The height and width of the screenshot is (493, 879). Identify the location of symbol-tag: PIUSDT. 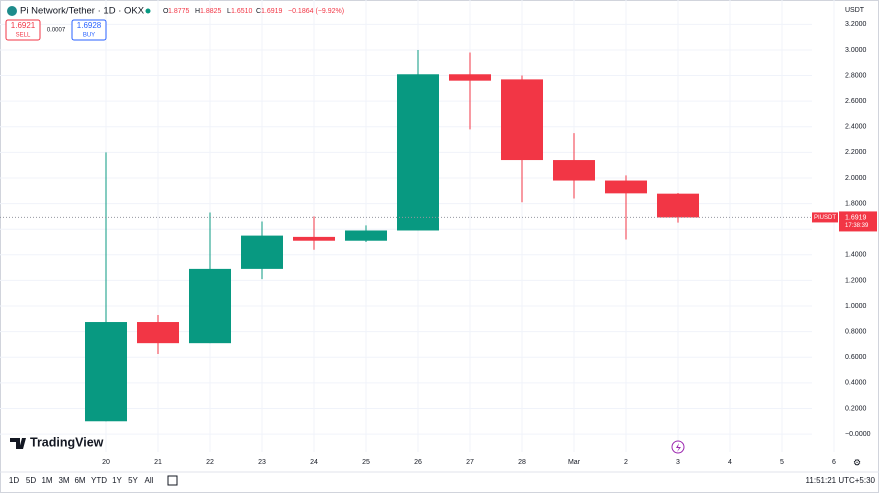
(825, 218).